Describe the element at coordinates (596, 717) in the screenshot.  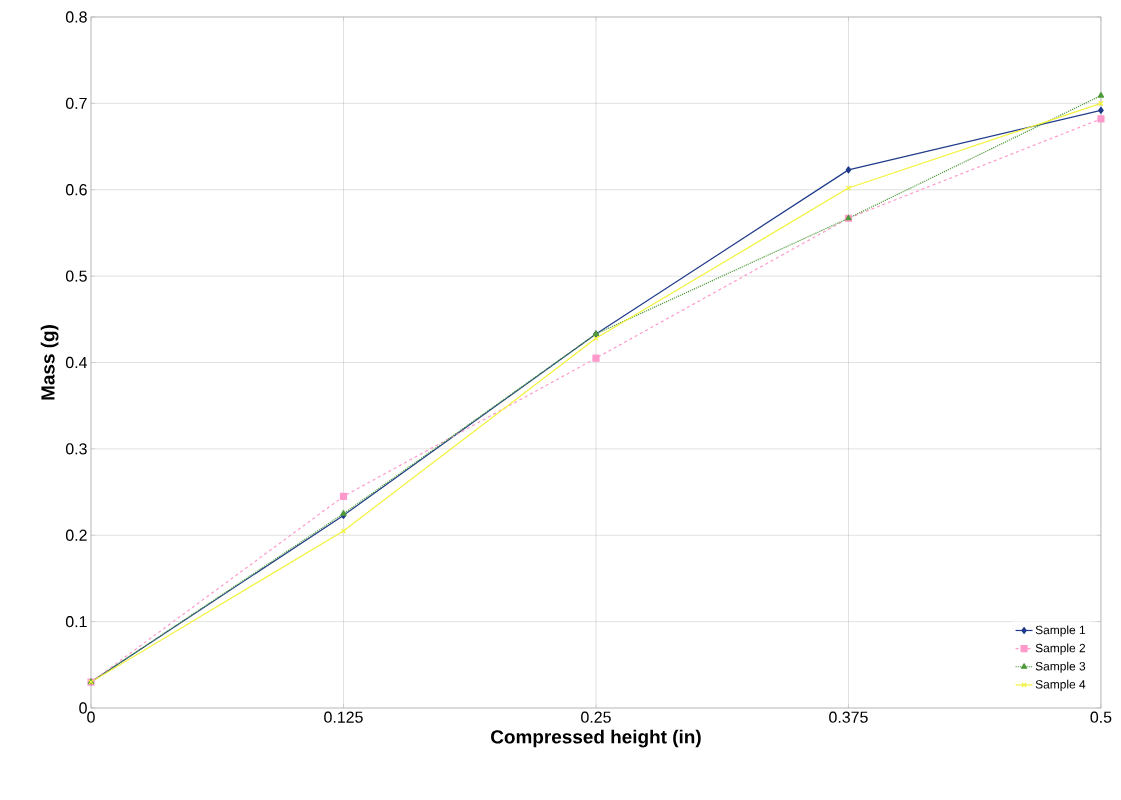
I see `x-tick-label: 0.25` at that location.